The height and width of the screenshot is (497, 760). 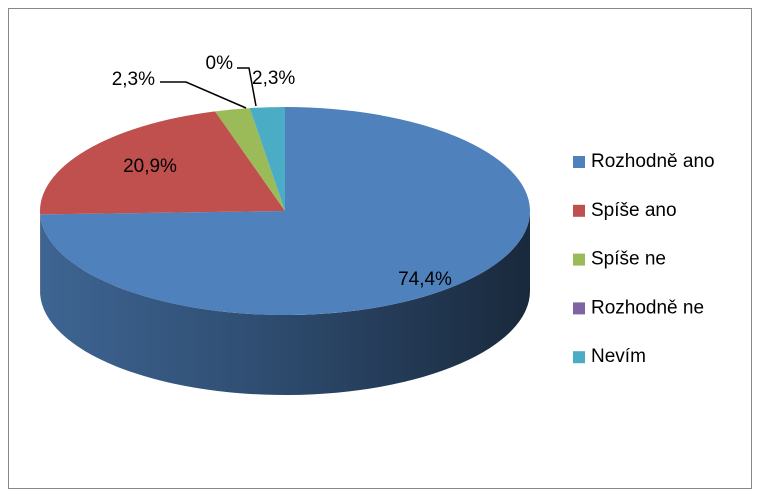 What do you see at coordinates (618, 356) in the screenshot?
I see `legend-label: Nevím` at bounding box center [618, 356].